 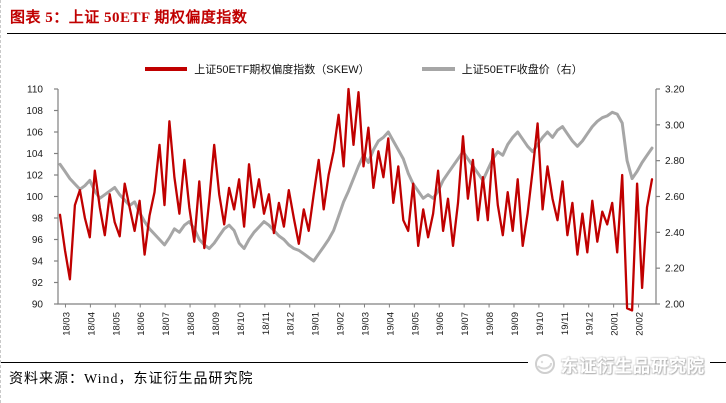 What do you see at coordinates (166, 69) in the screenshot?
I see `skew-line-swatch` at bounding box center [166, 69].